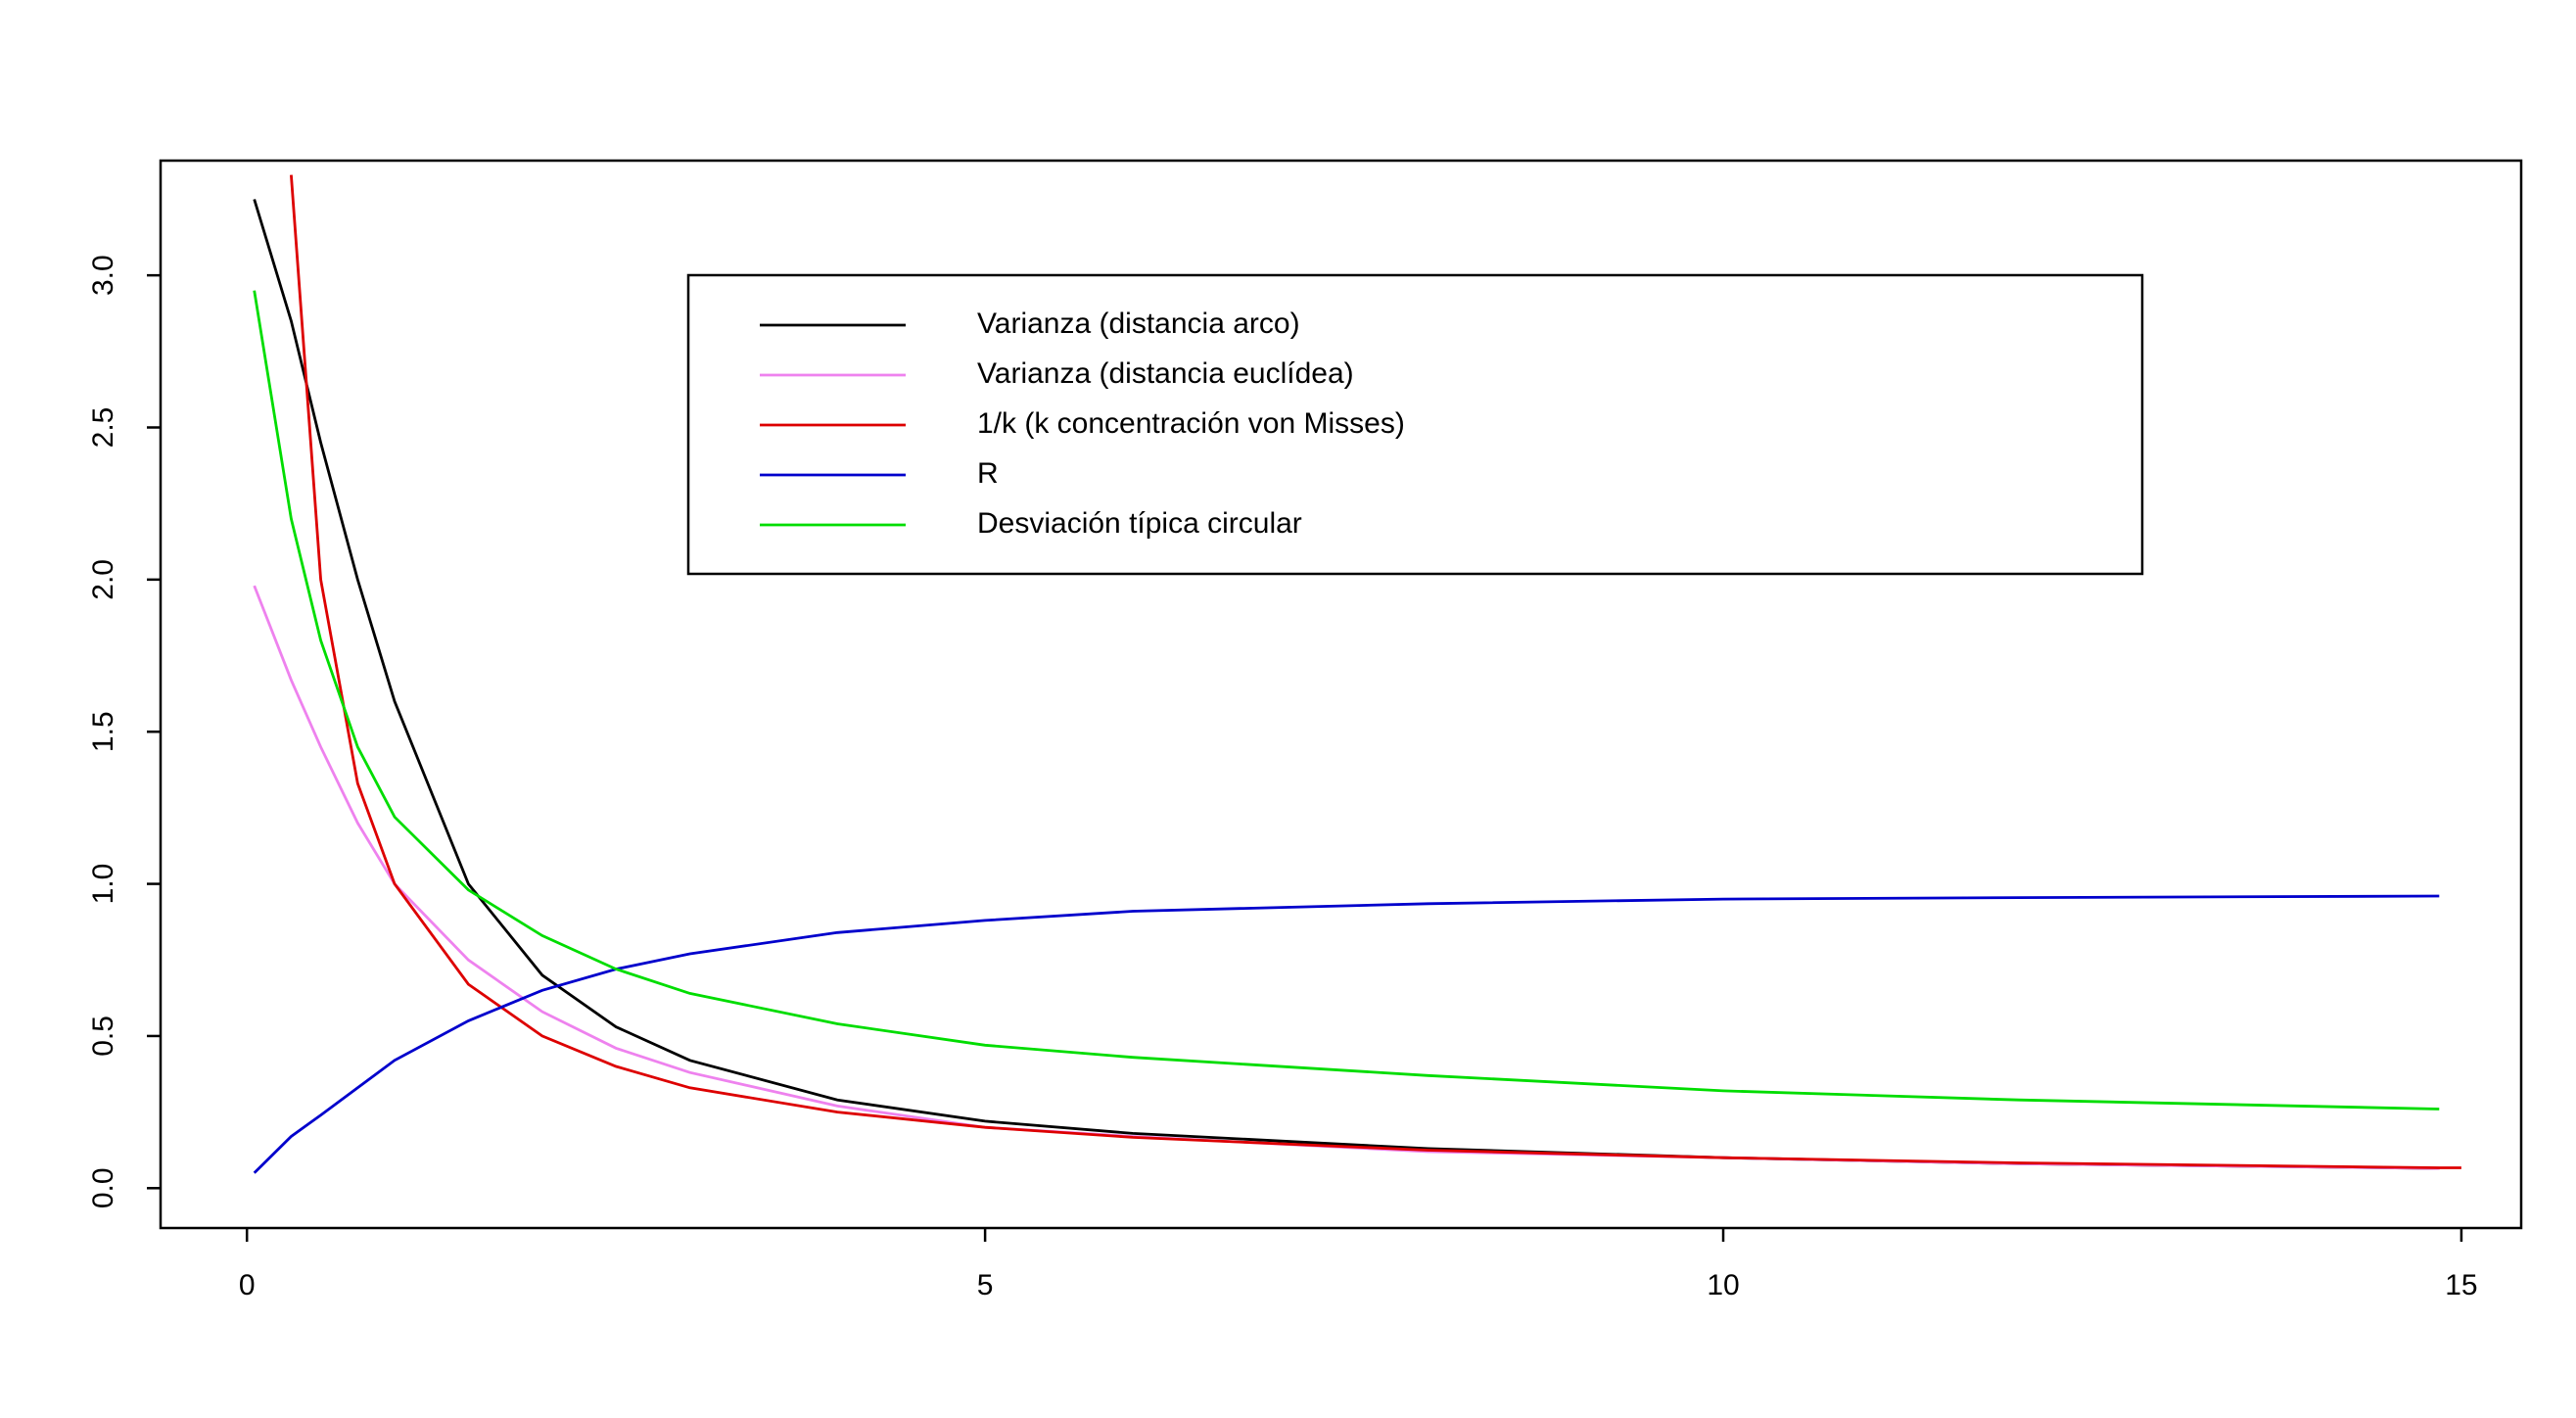  What do you see at coordinates (1191, 423) in the screenshot?
I see `legend-label: 1/k (k concentración von Misses)` at bounding box center [1191, 423].